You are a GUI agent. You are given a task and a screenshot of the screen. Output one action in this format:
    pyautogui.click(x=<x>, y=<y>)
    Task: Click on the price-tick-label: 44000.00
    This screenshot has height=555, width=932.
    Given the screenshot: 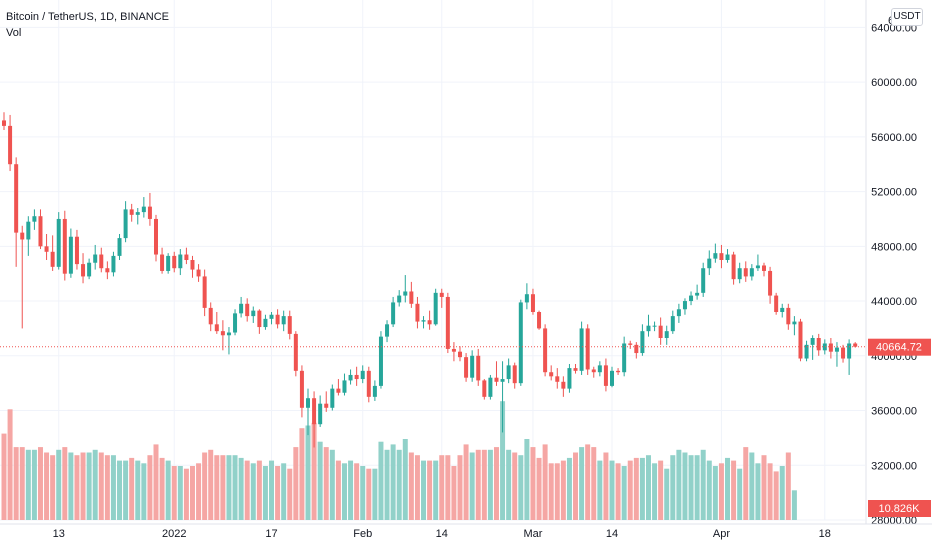 What is the action you would take?
    pyautogui.click(x=894, y=302)
    